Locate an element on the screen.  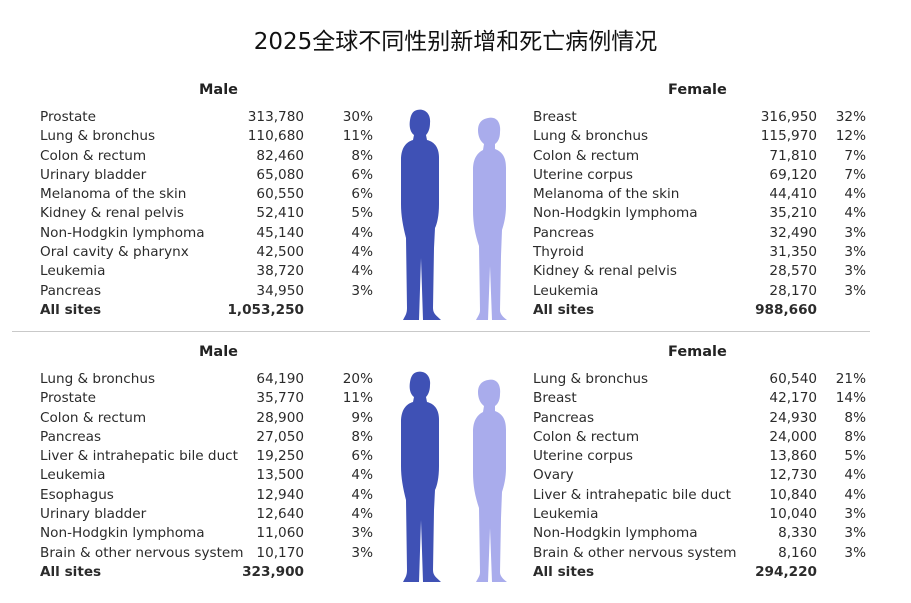
case-count: 71,810 is located at coordinates (793, 155).